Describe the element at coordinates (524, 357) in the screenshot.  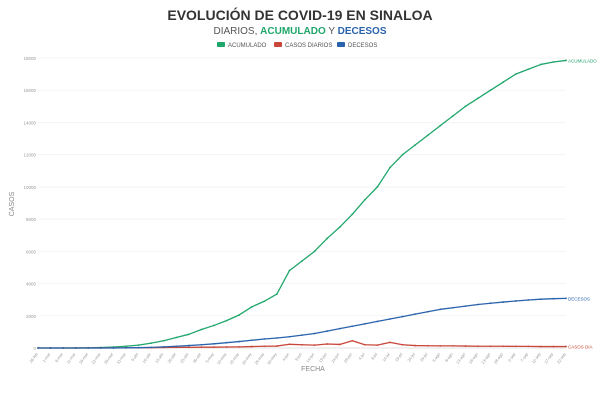
I see `x-tick-label: 7-sep` at that location.